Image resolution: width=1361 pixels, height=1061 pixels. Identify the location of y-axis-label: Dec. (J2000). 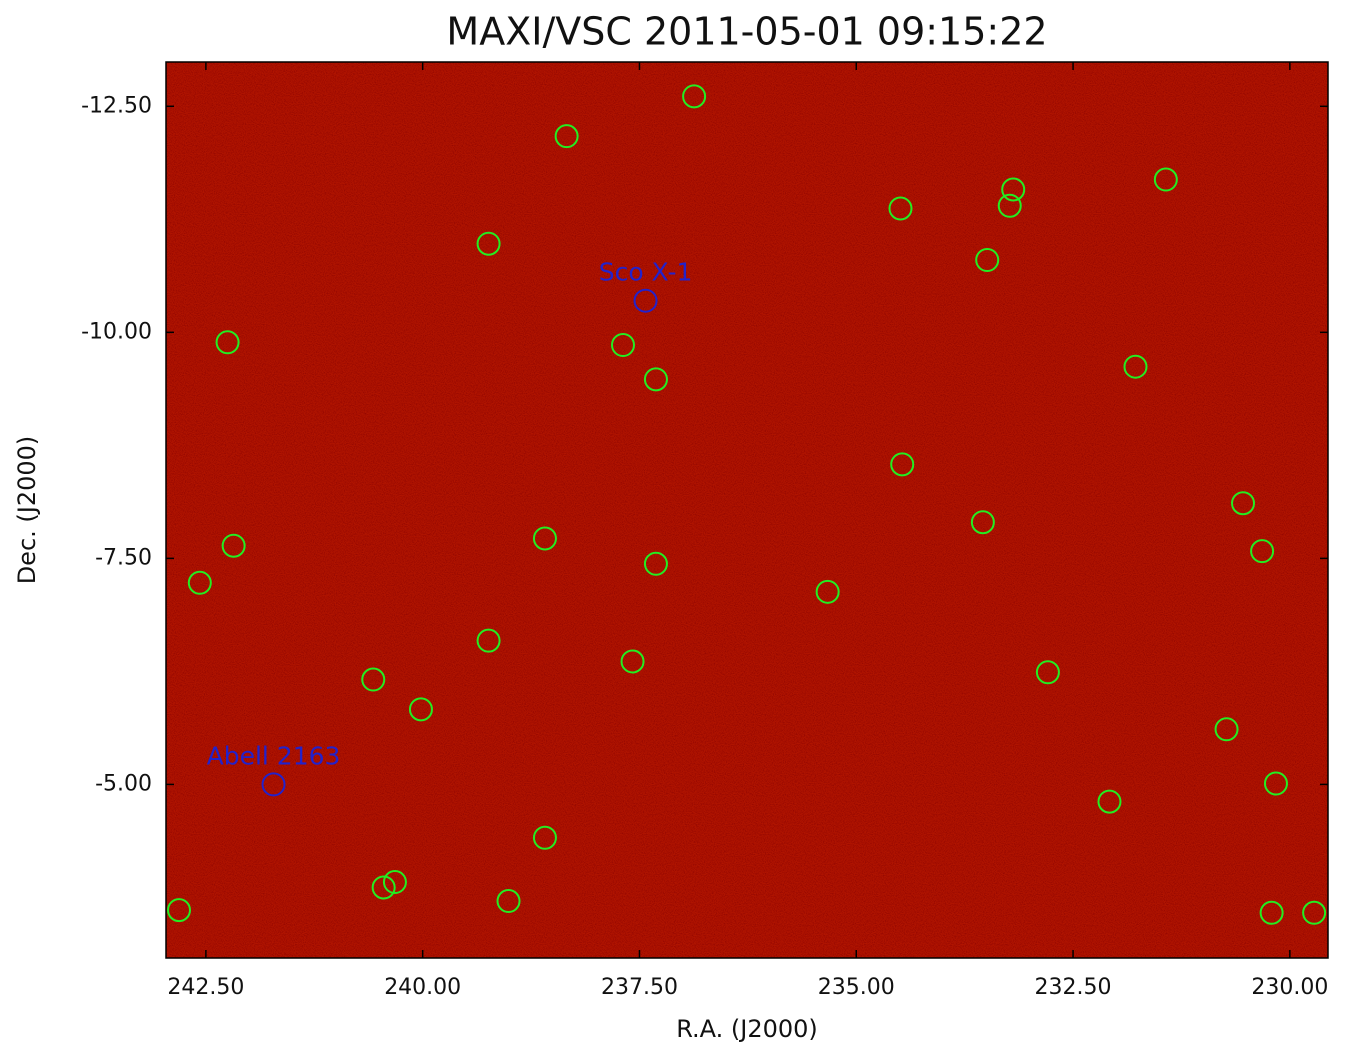
(27, 510).